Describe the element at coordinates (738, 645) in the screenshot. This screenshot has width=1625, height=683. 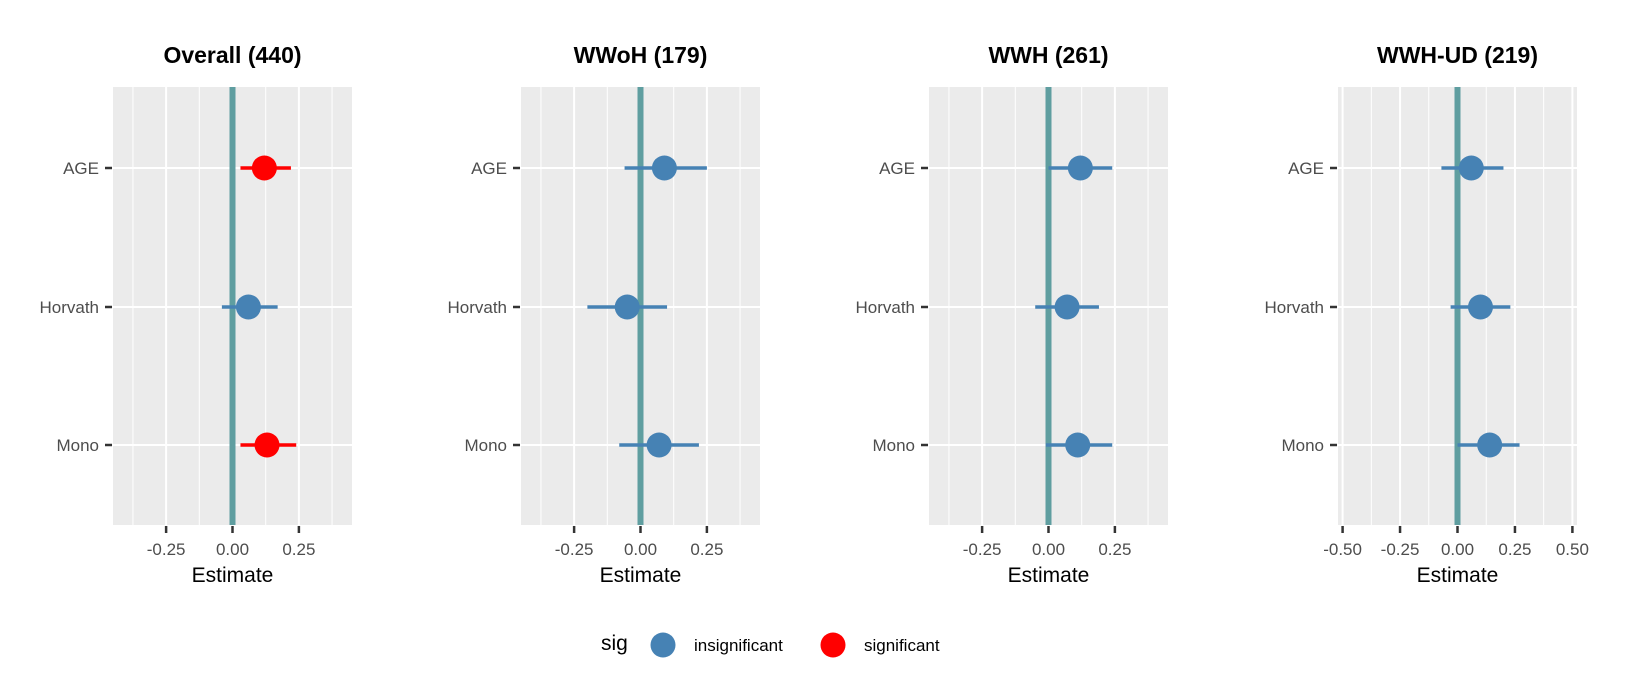
I see `legend-label: insignificant` at that location.